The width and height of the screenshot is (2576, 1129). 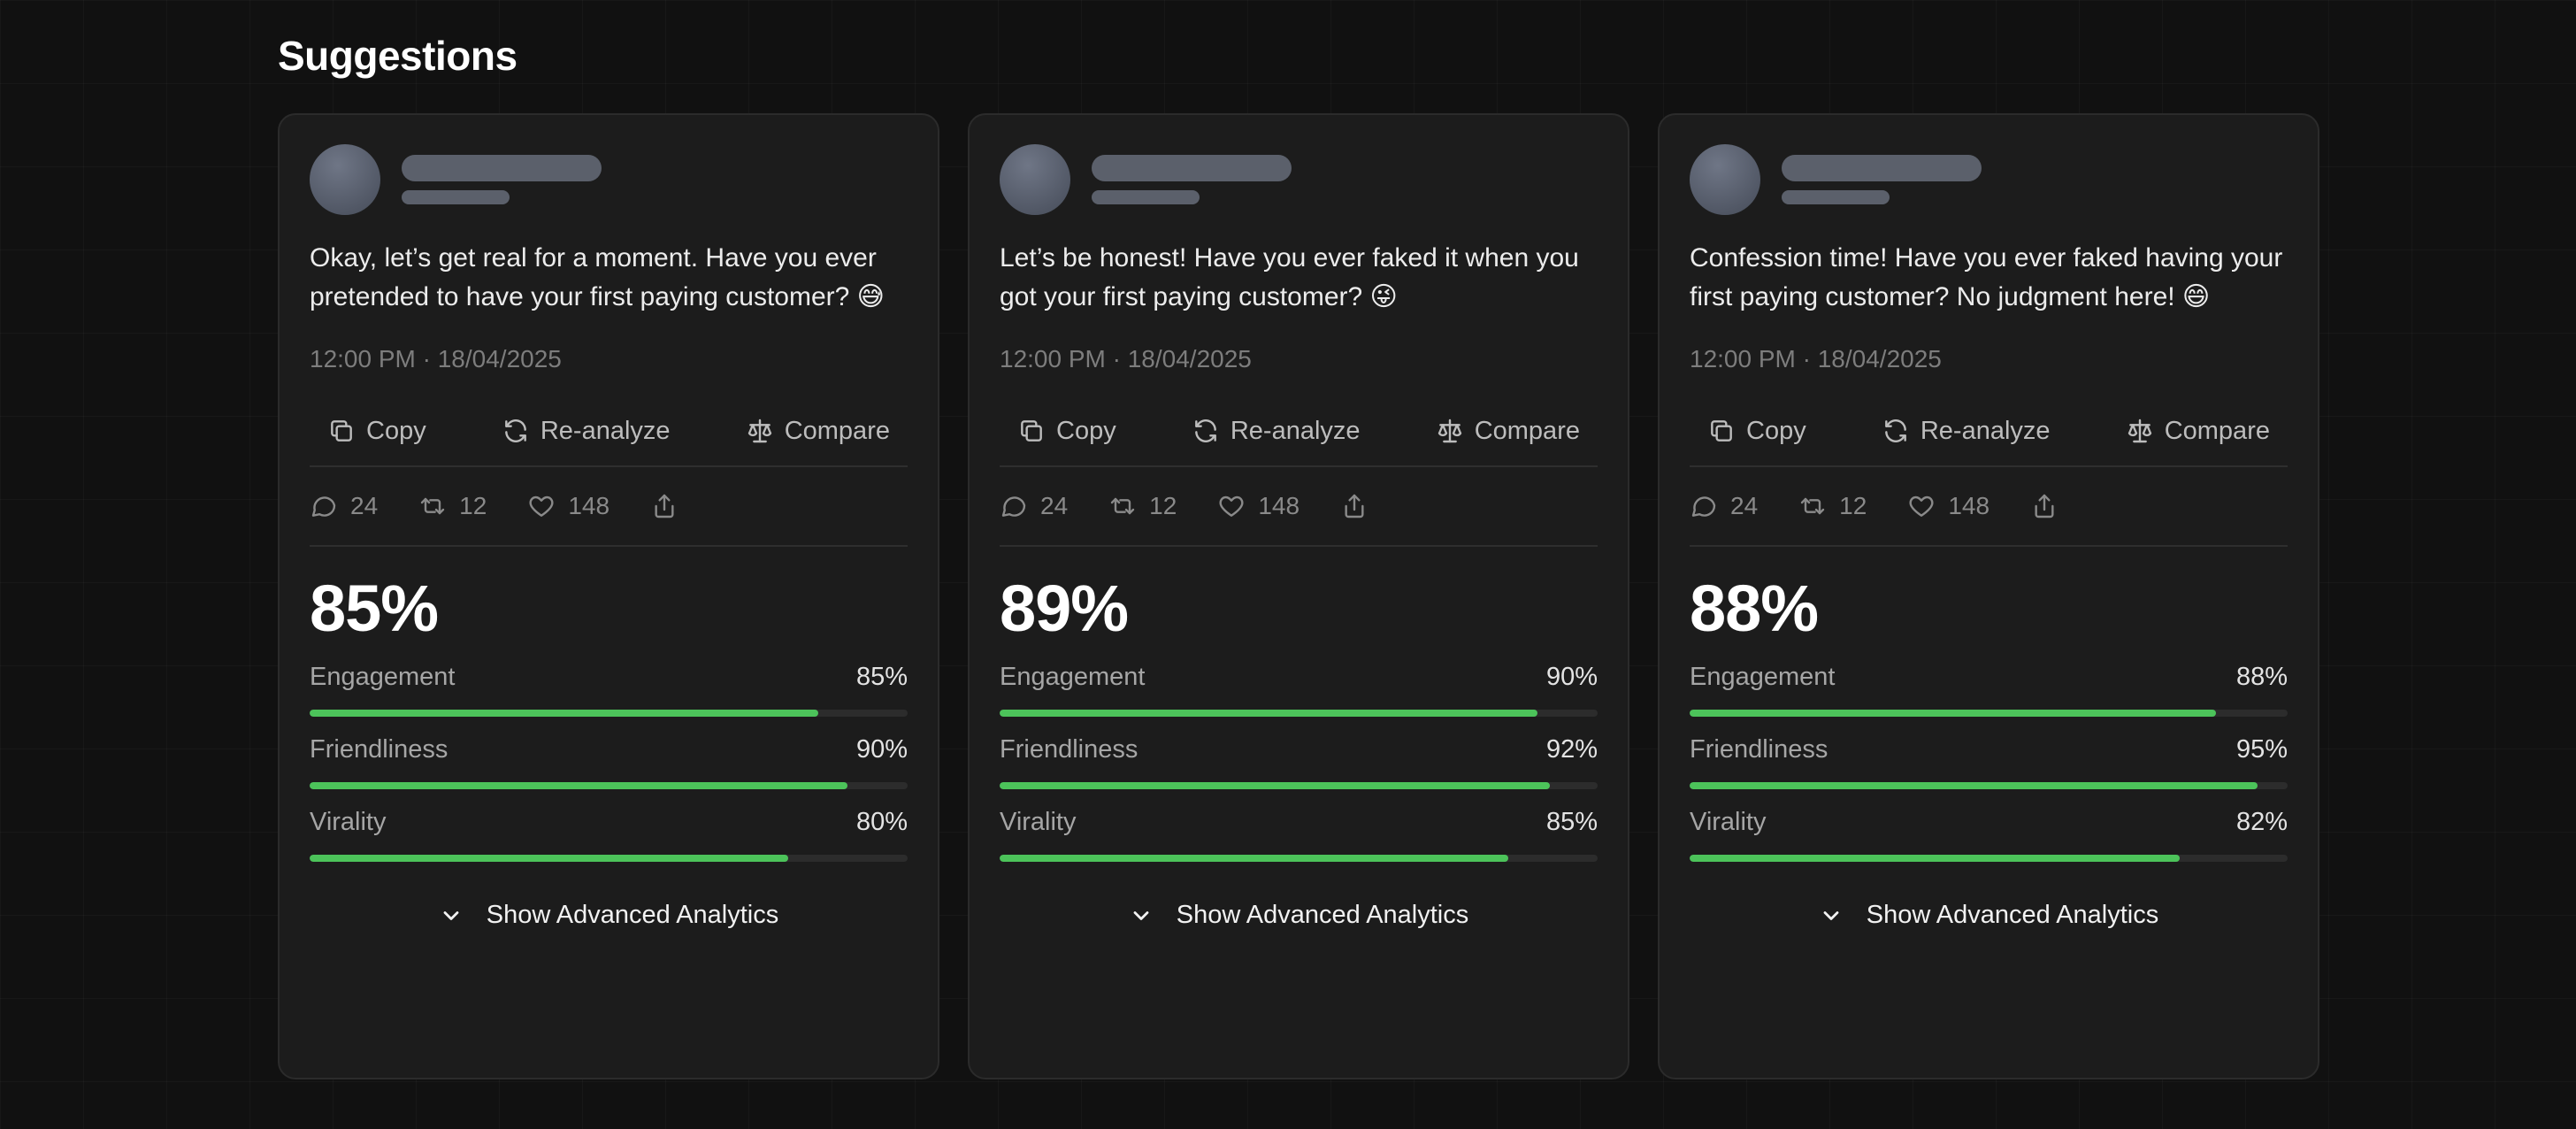 What do you see at coordinates (881, 677) in the screenshot?
I see `metric-value: 85%` at bounding box center [881, 677].